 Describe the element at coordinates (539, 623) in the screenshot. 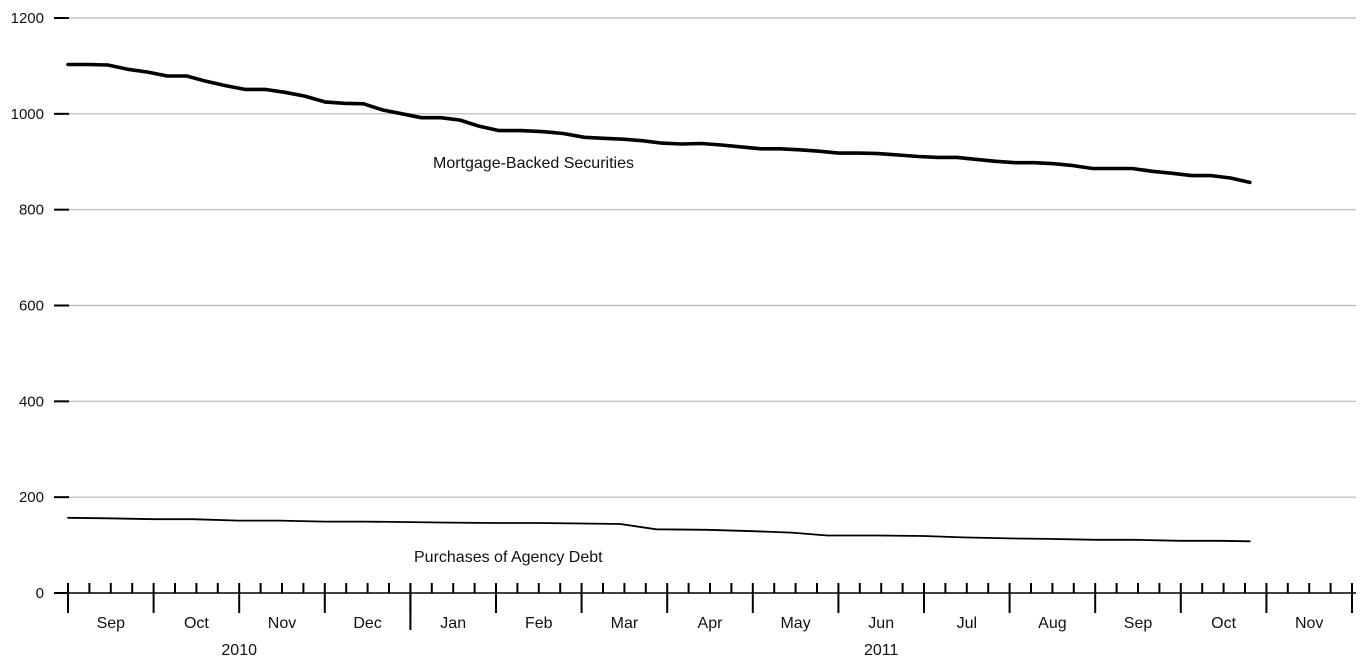

I see `month-label-feb-2011: Feb` at that location.